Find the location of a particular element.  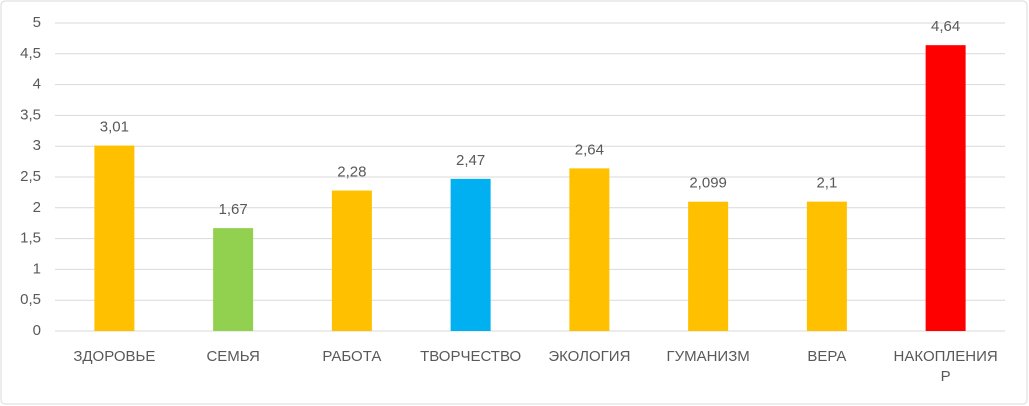

x-tick-label: ВЕРА is located at coordinates (827, 356).